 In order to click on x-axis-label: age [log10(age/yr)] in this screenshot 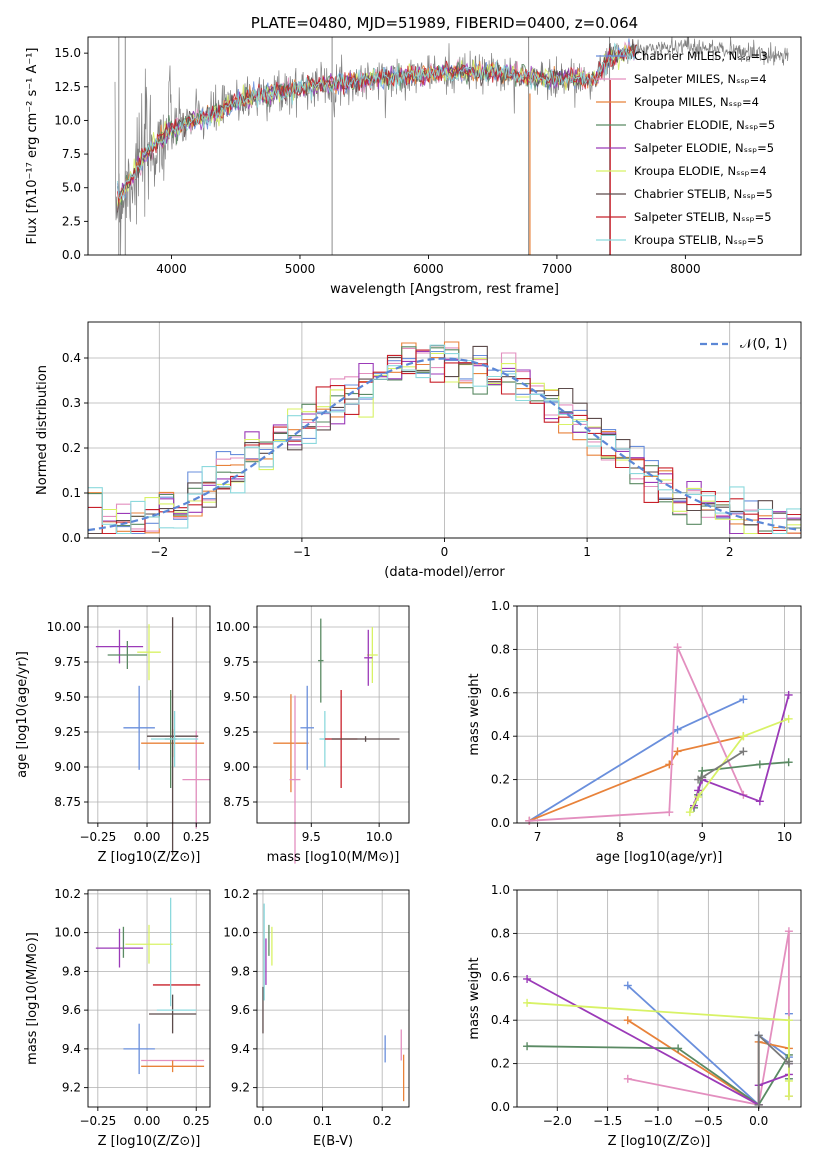, I will do `click(659, 857)`.